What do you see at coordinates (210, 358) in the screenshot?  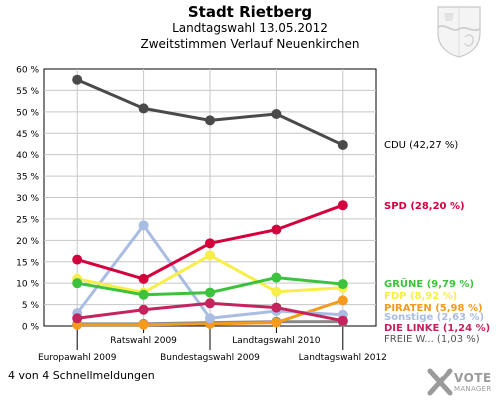 I see `x-tick-label: Bundestagswahl 2009` at bounding box center [210, 358].